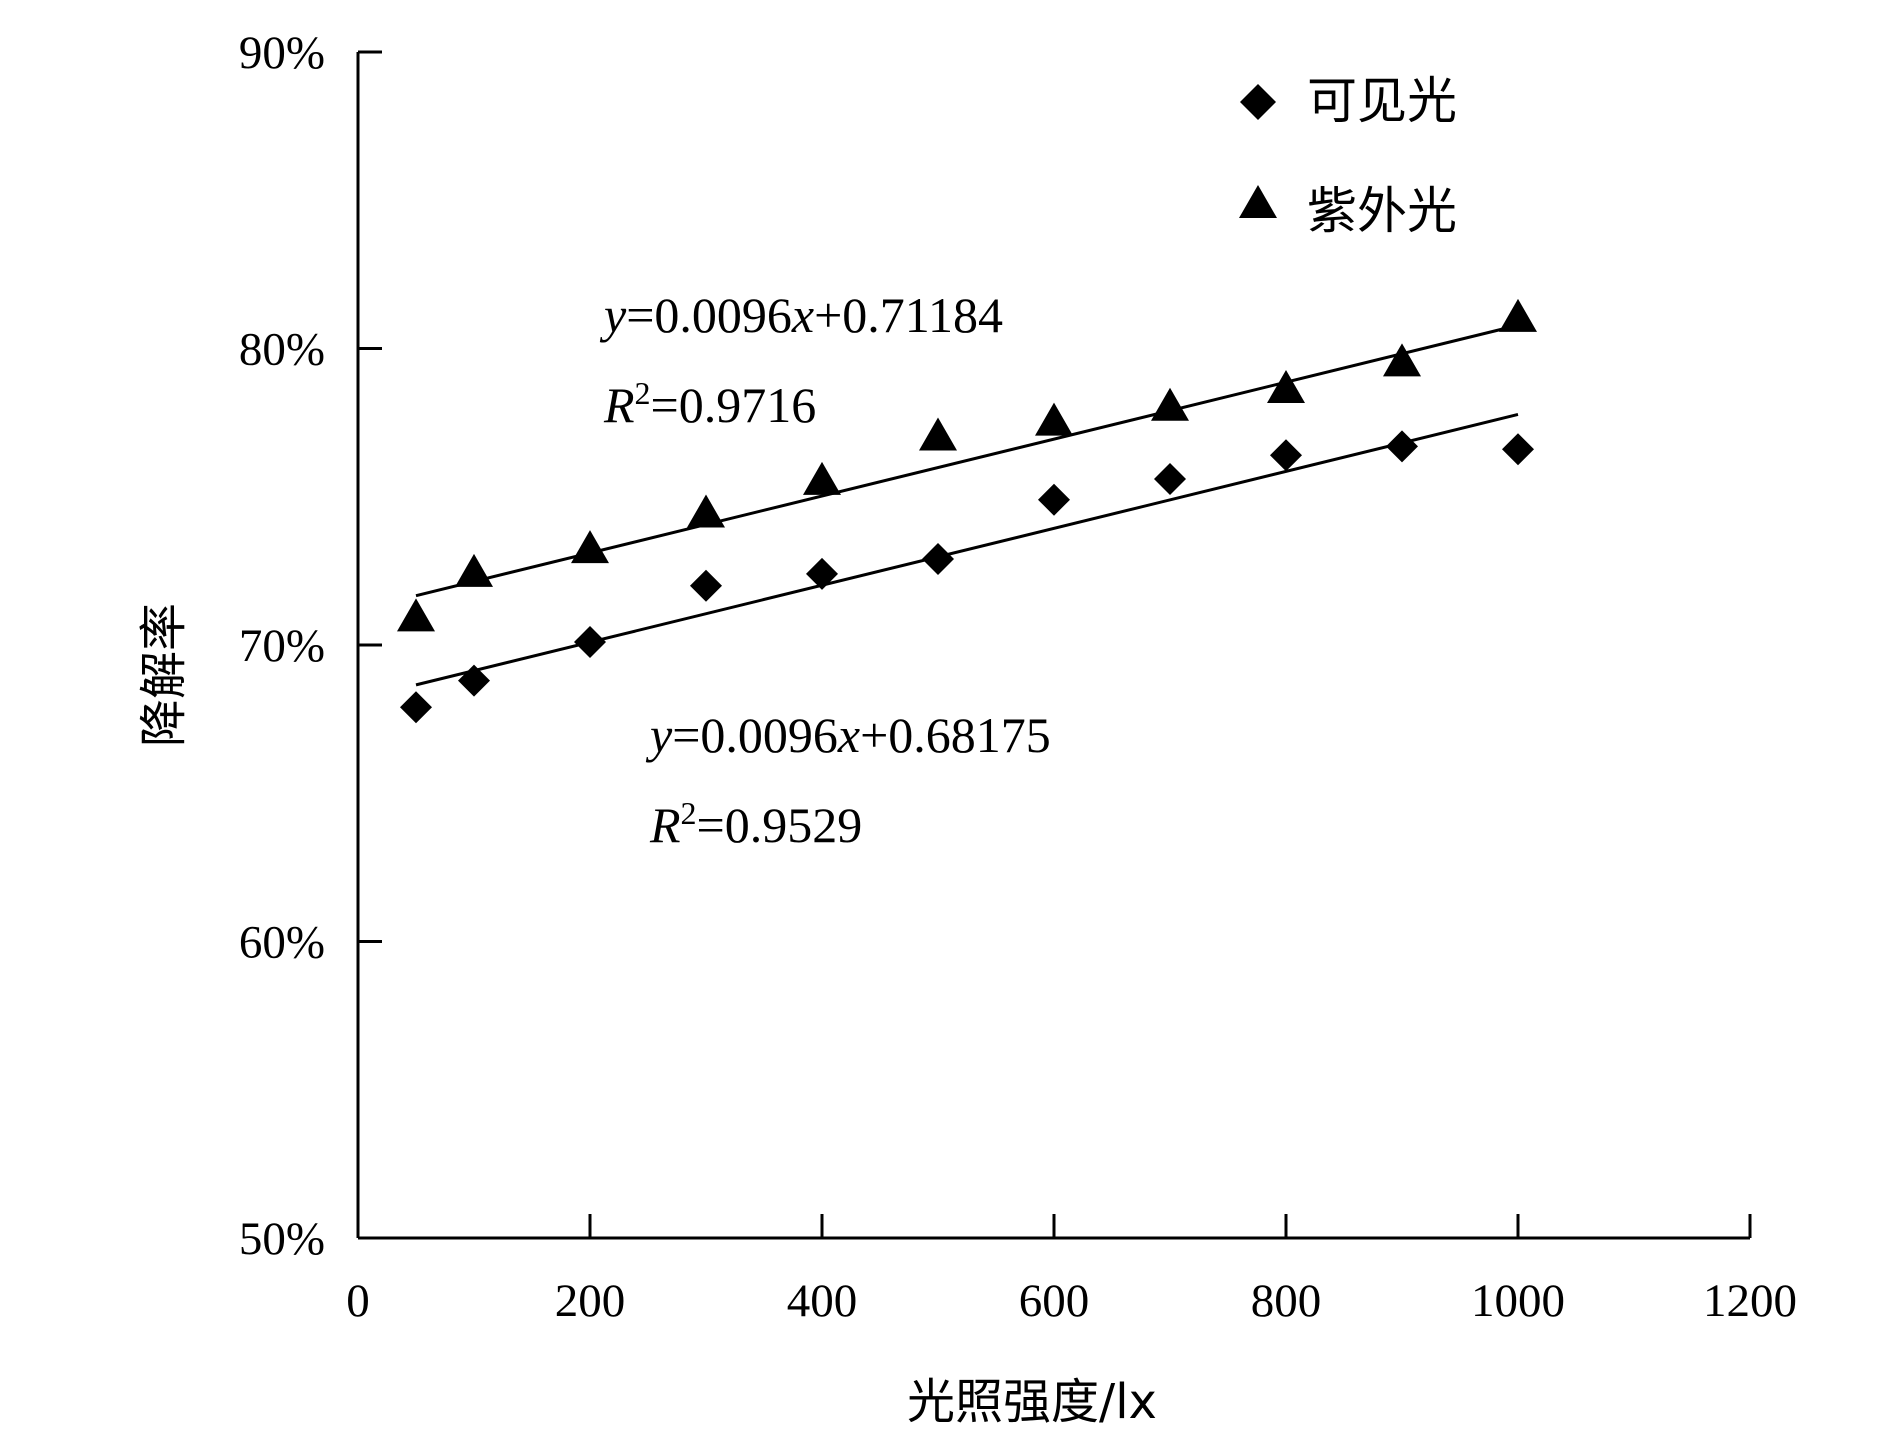 This screenshot has height=1446, width=1887. Describe the element at coordinates (659, 735) in the screenshot. I see `vis-eq-y: y` at that location.